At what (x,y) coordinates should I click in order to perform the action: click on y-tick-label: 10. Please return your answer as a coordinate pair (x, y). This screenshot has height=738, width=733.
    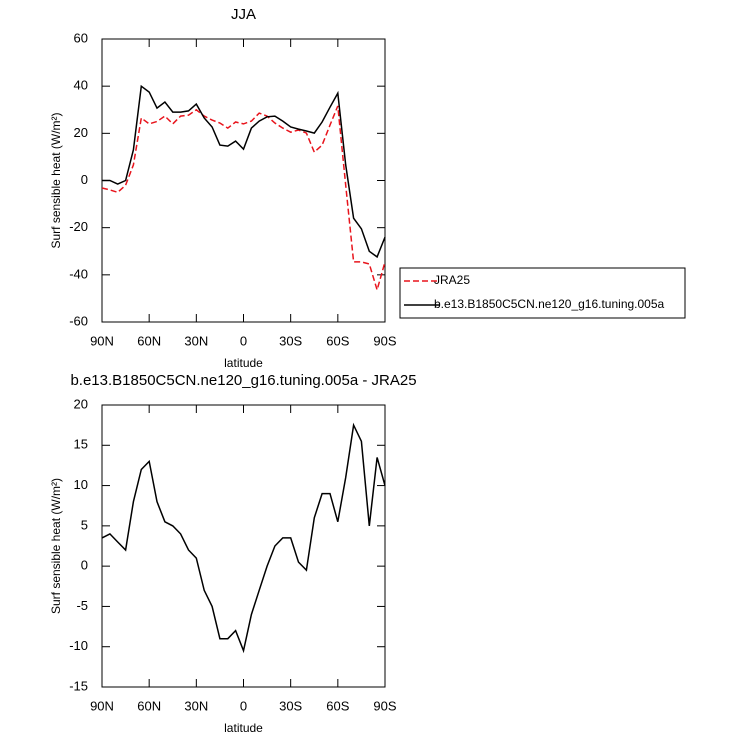
    Looking at the image, I should click on (81, 484).